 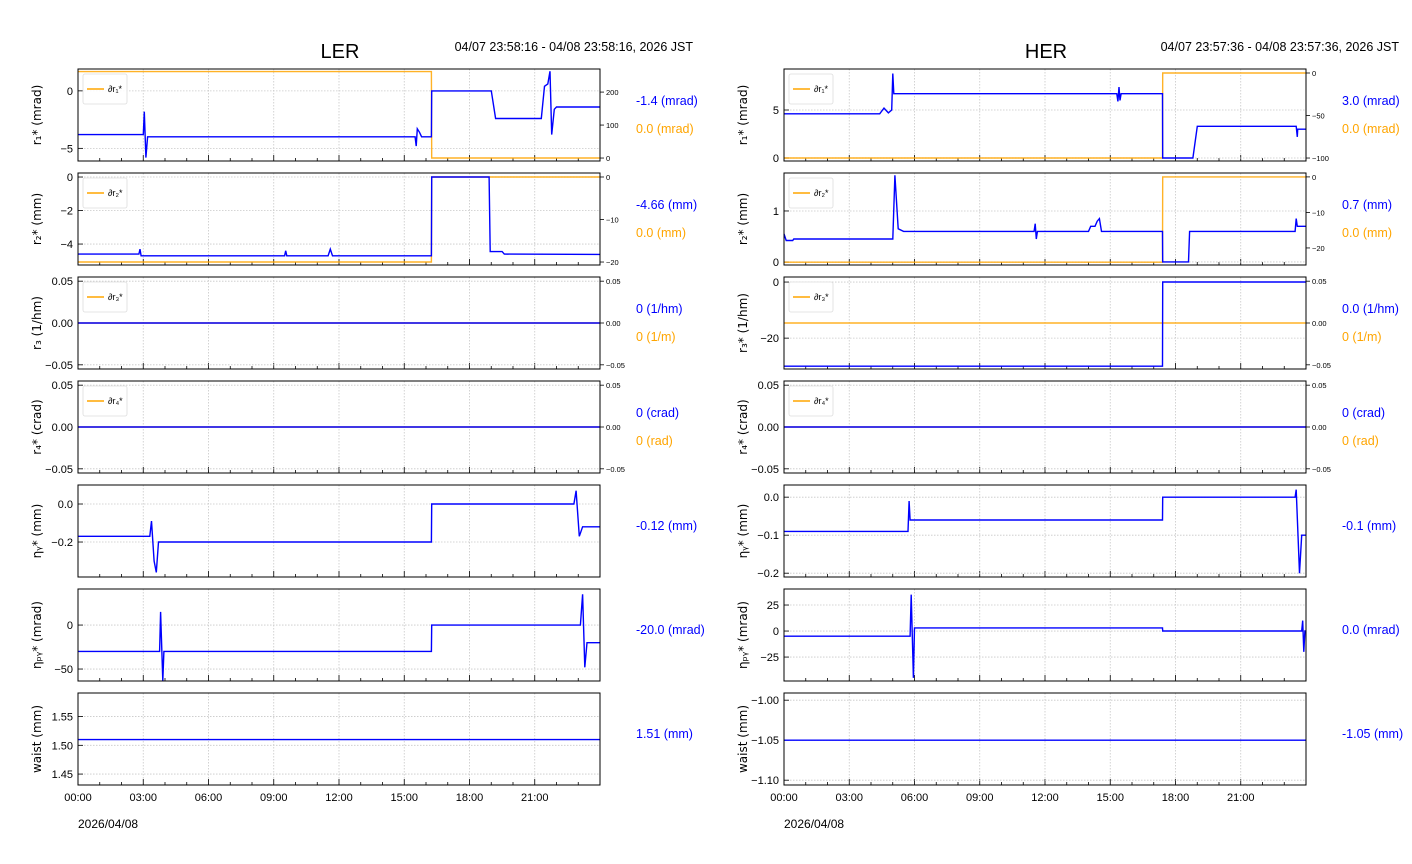 What do you see at coordinates (765, 701) in the screenshot?
I see `y-tick-label: −1.00` at bounding box center [765, 701].